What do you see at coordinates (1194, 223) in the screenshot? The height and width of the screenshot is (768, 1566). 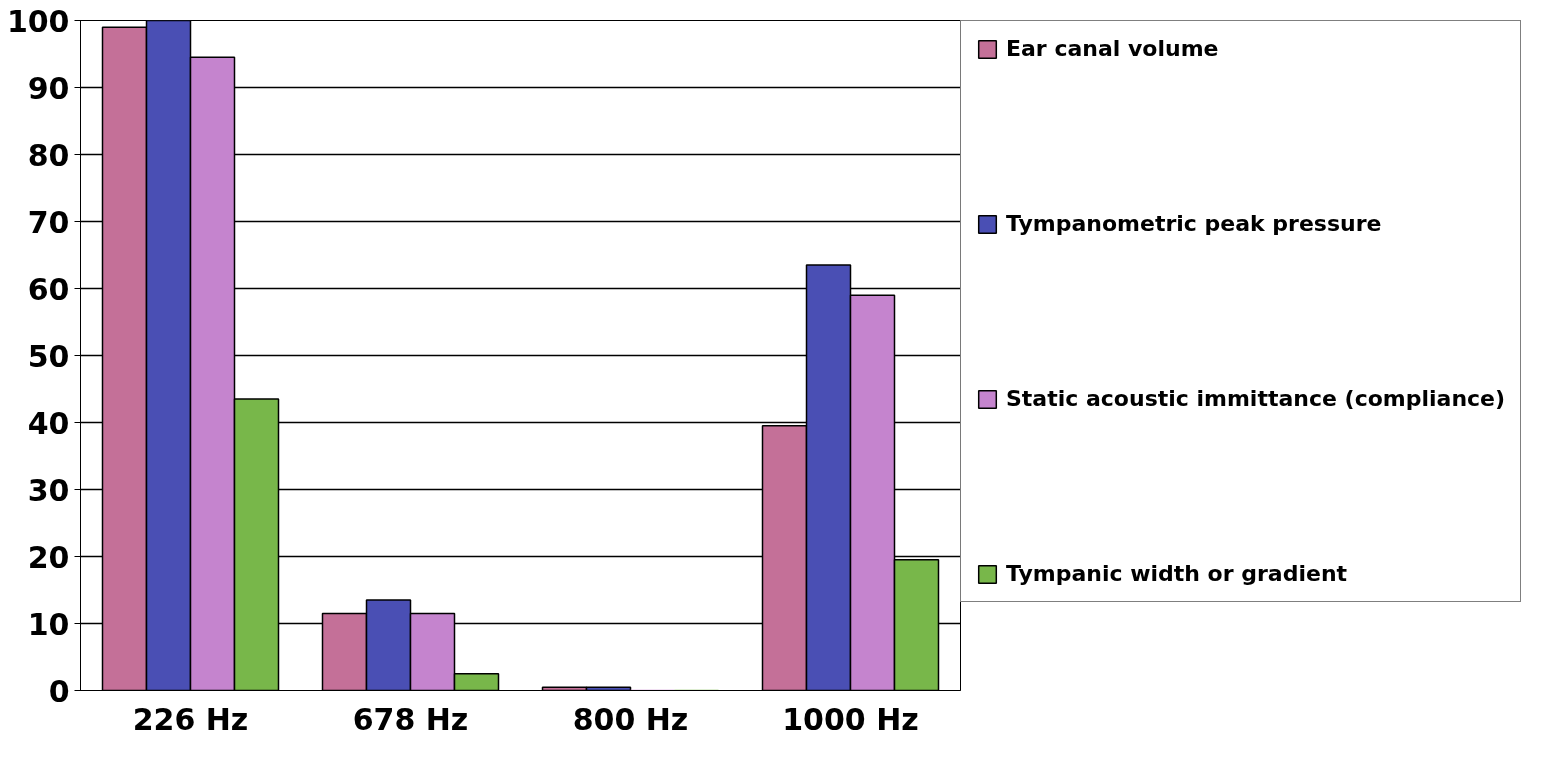 I see `legend-label: Tympanometric peak pressure` at bounding box center [1194, 223].